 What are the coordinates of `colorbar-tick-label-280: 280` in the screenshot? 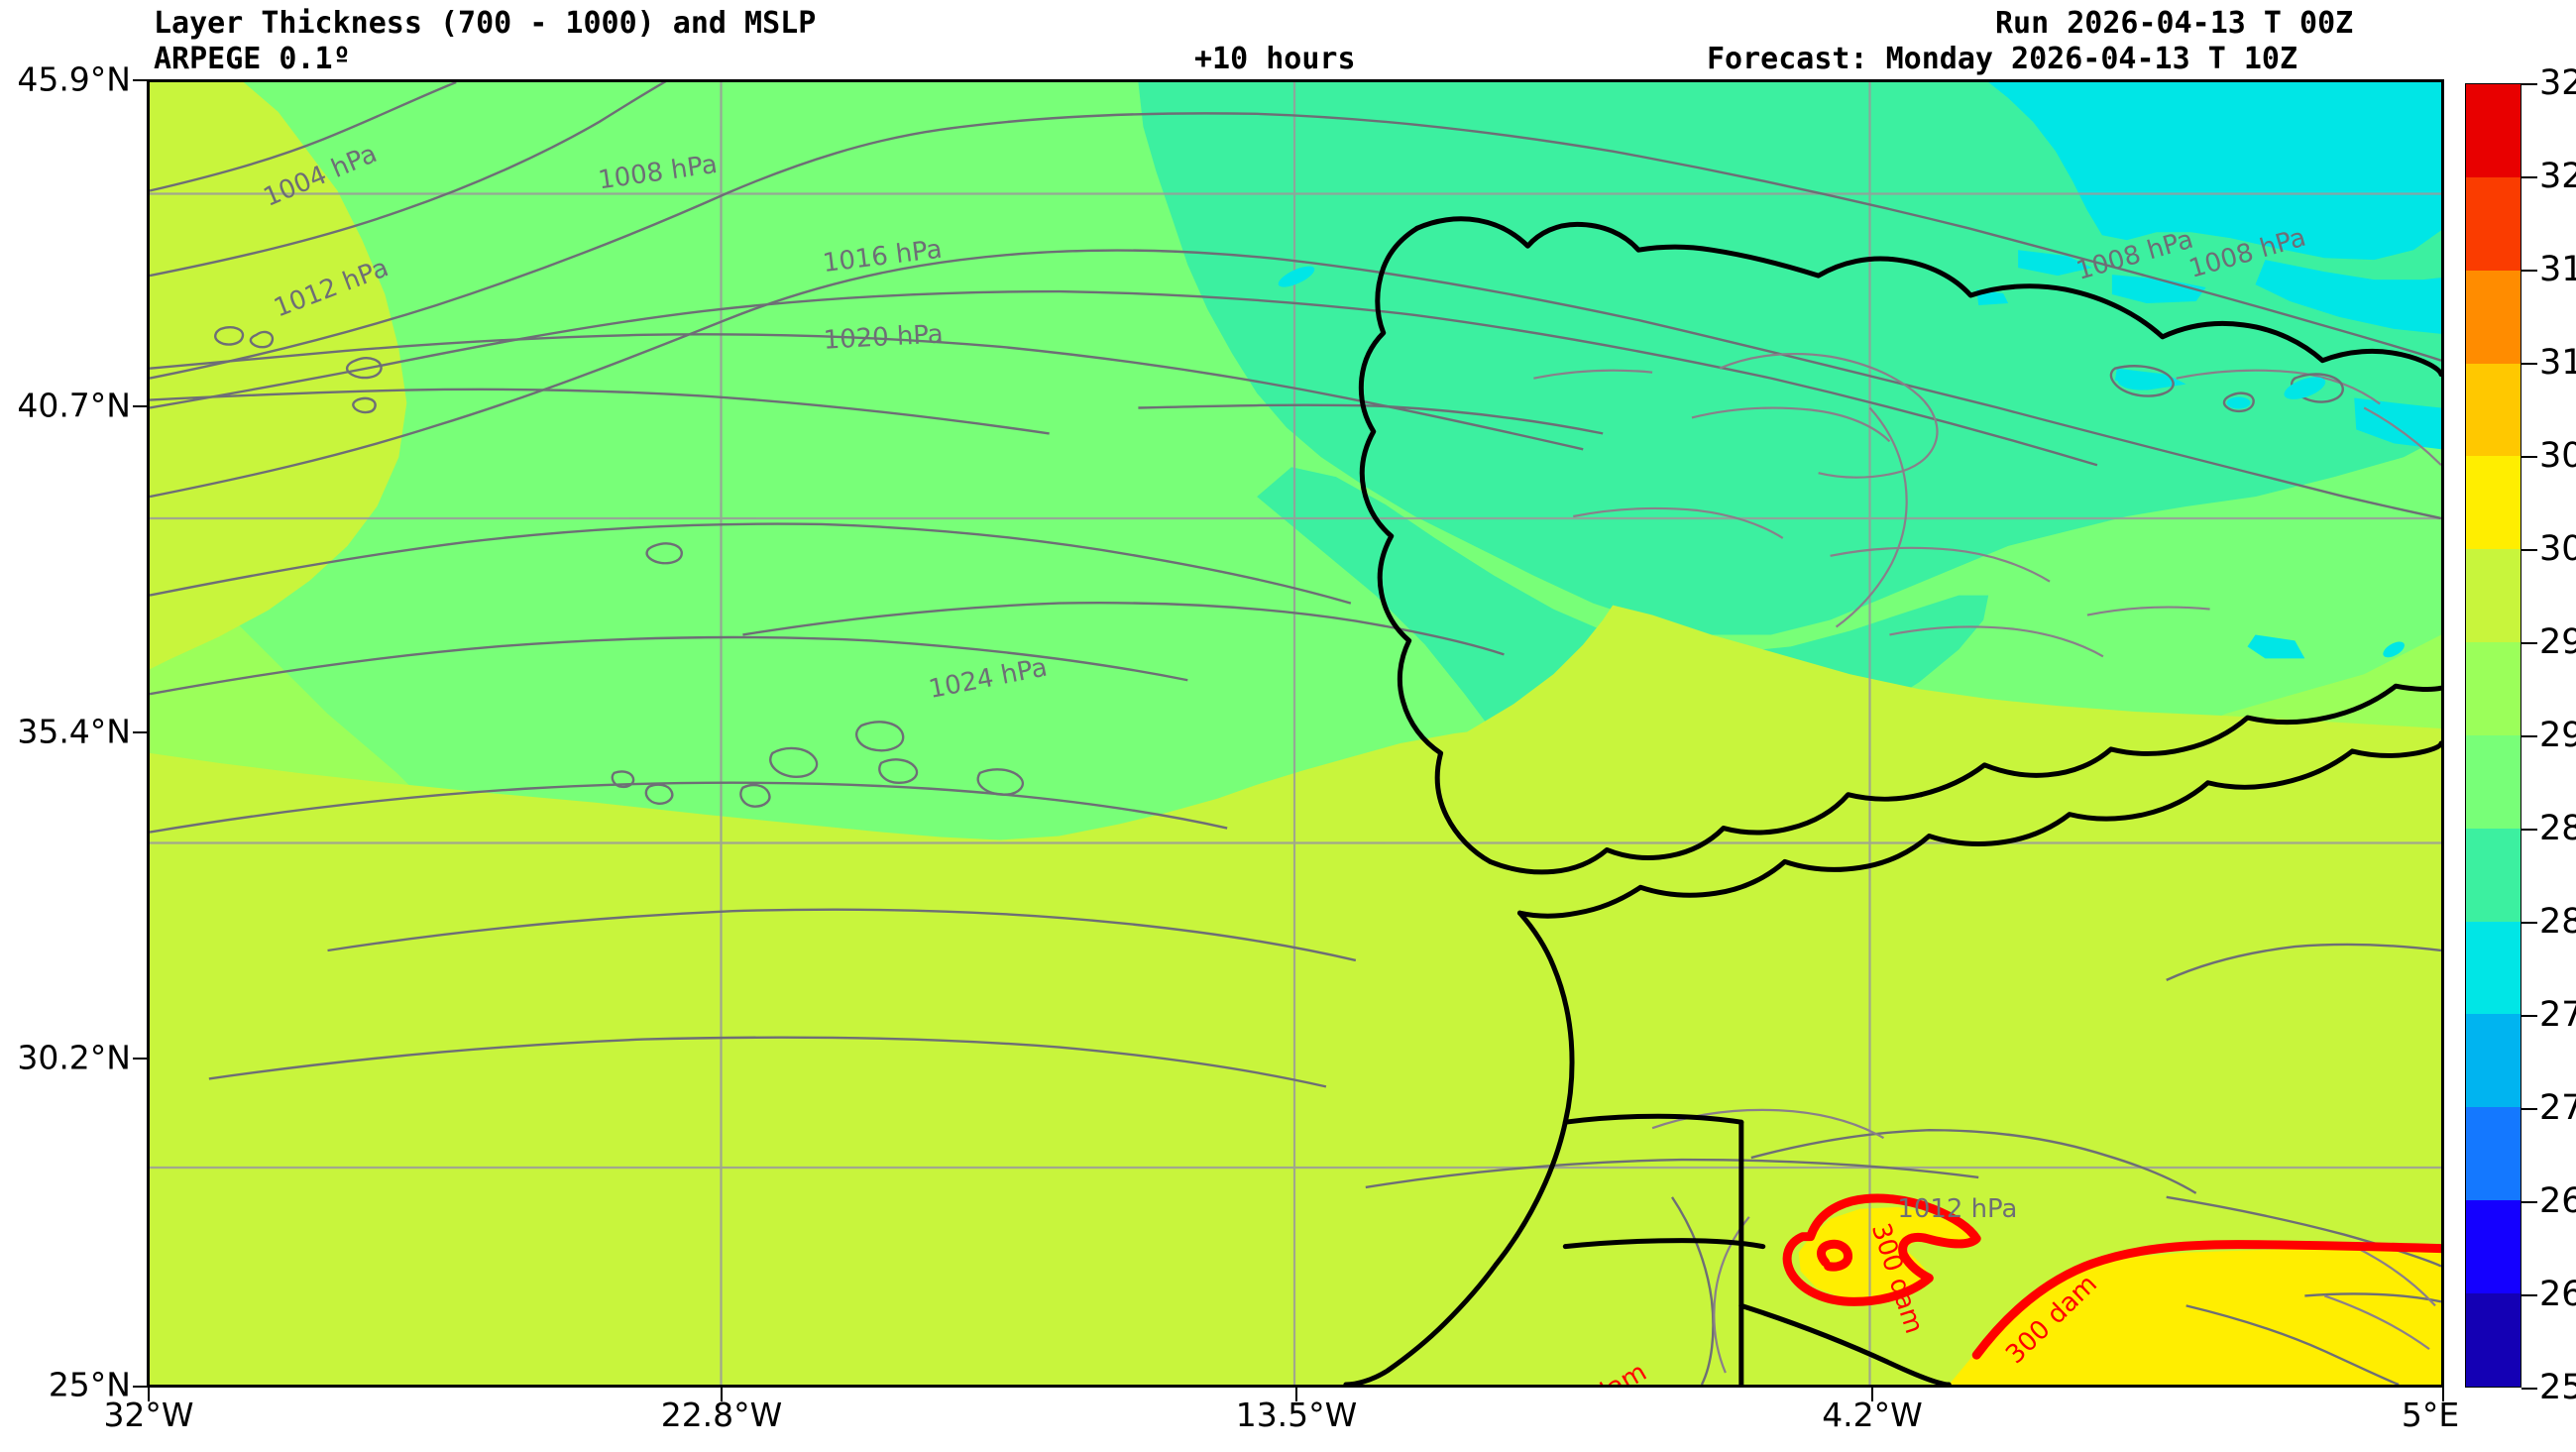 It's located at (2557, 922).